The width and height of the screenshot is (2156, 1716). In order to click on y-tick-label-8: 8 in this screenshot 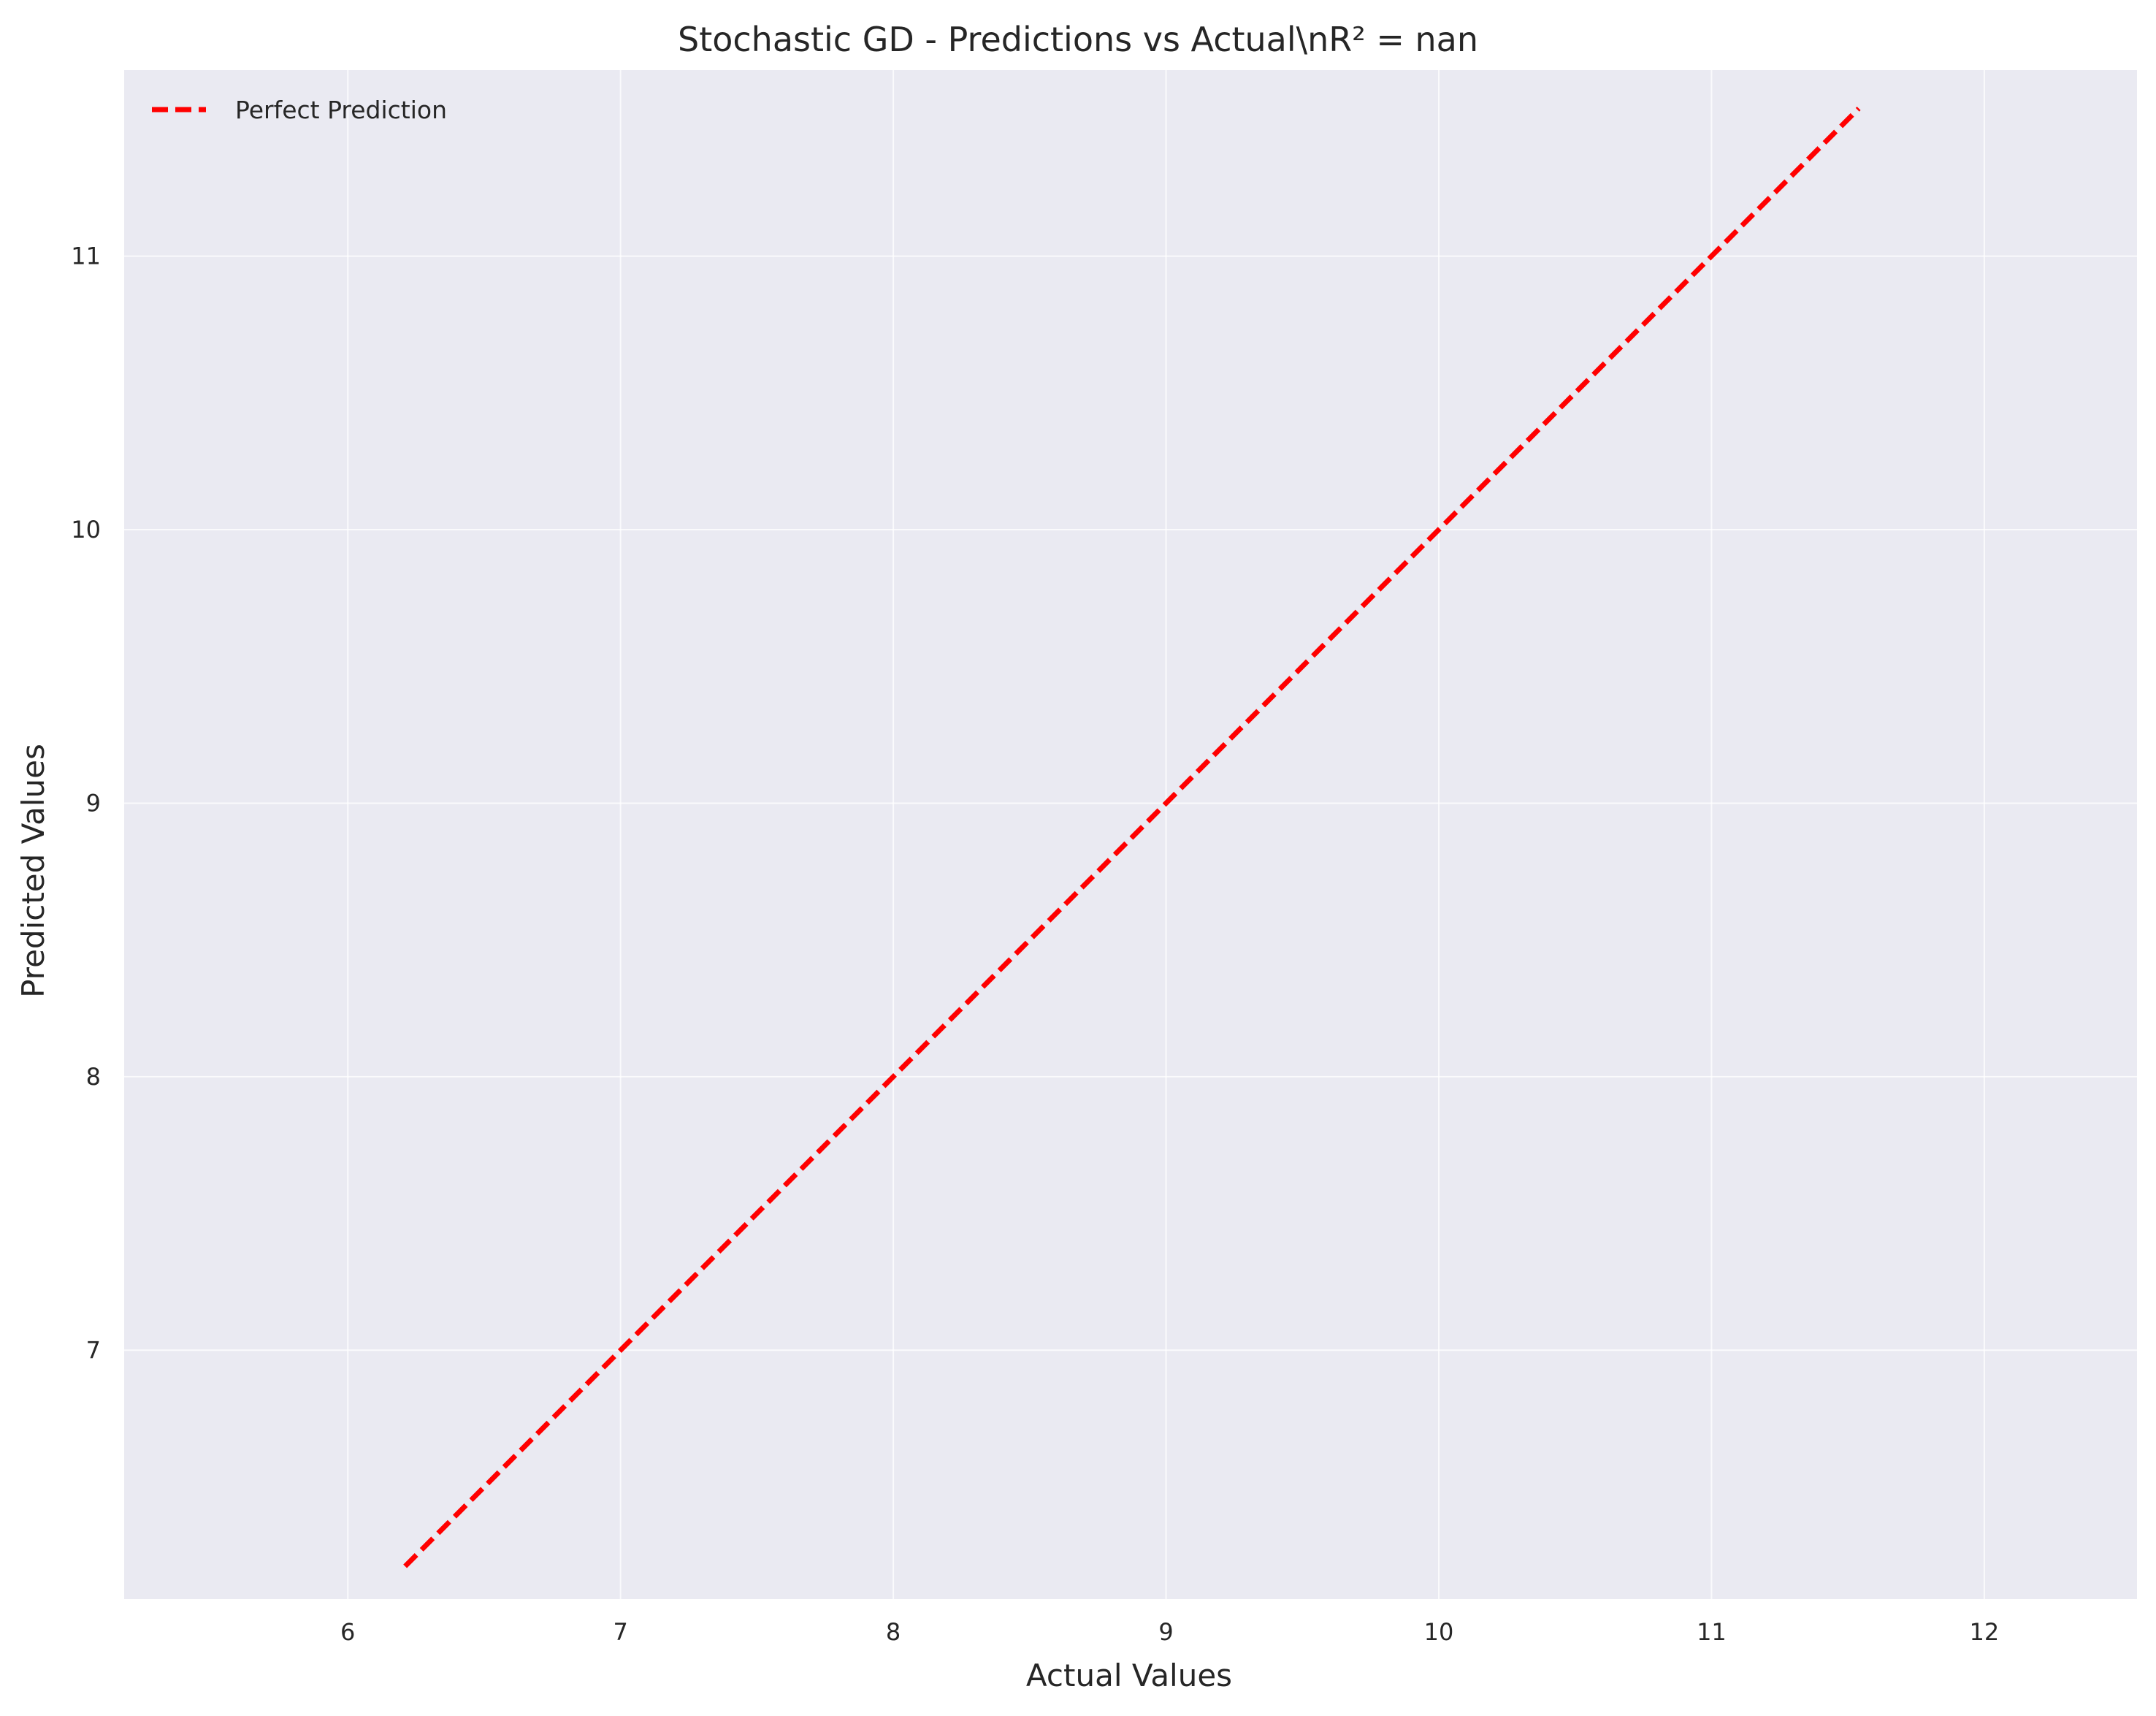, I will do `click(94, 1077)`.